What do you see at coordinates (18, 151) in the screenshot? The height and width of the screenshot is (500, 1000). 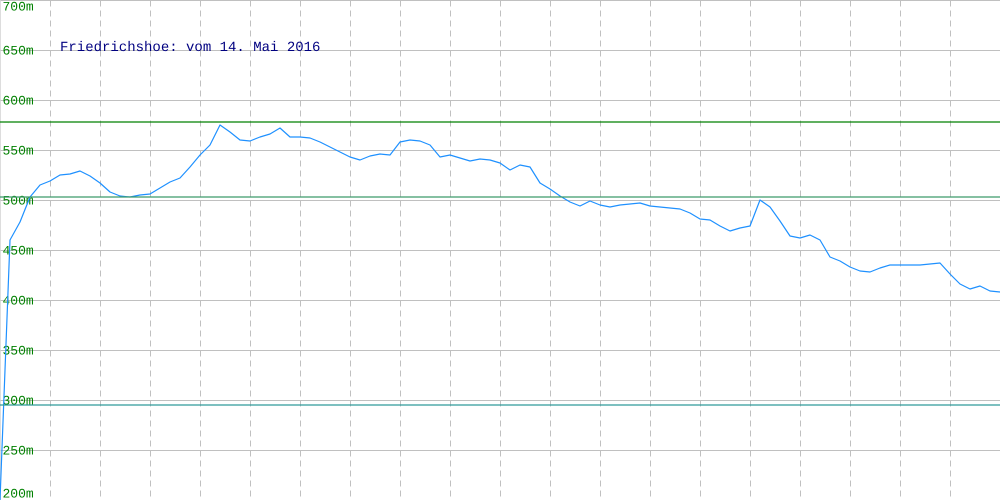 I see `y-tick-label: 550m` at bounding box center [18, 151].